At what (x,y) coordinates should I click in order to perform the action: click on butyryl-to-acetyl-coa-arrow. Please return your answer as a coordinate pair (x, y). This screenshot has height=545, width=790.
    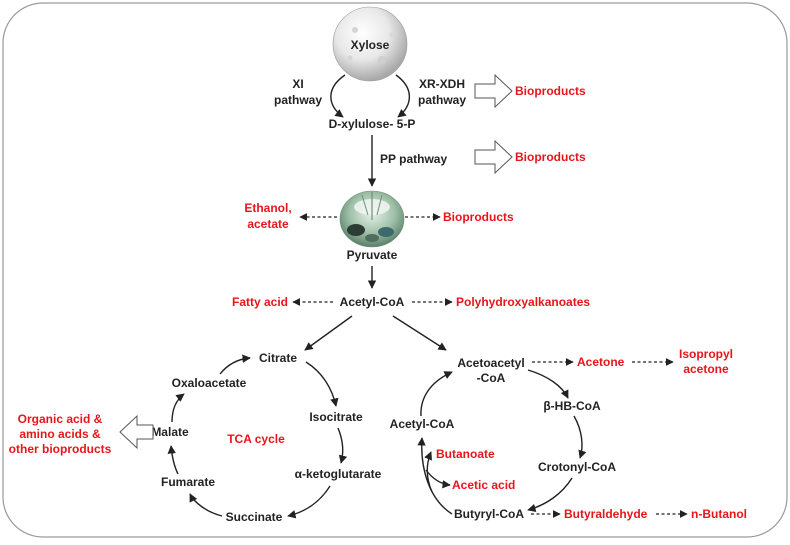
    Looking at the image, I should click on (435, 476).